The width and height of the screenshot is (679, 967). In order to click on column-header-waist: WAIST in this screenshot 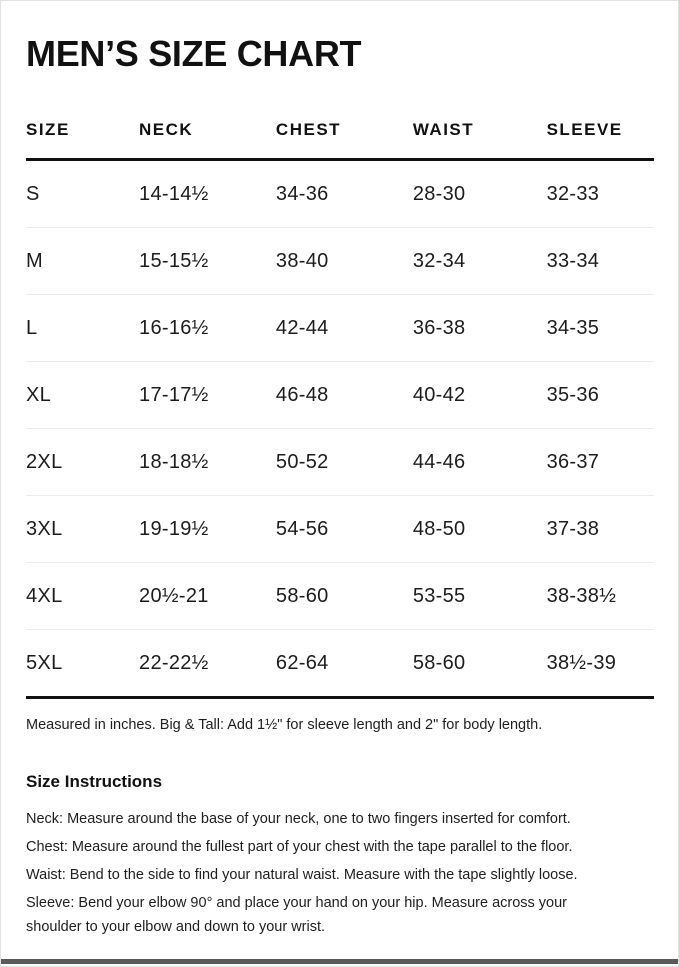, I will do `click(479, 117)`.